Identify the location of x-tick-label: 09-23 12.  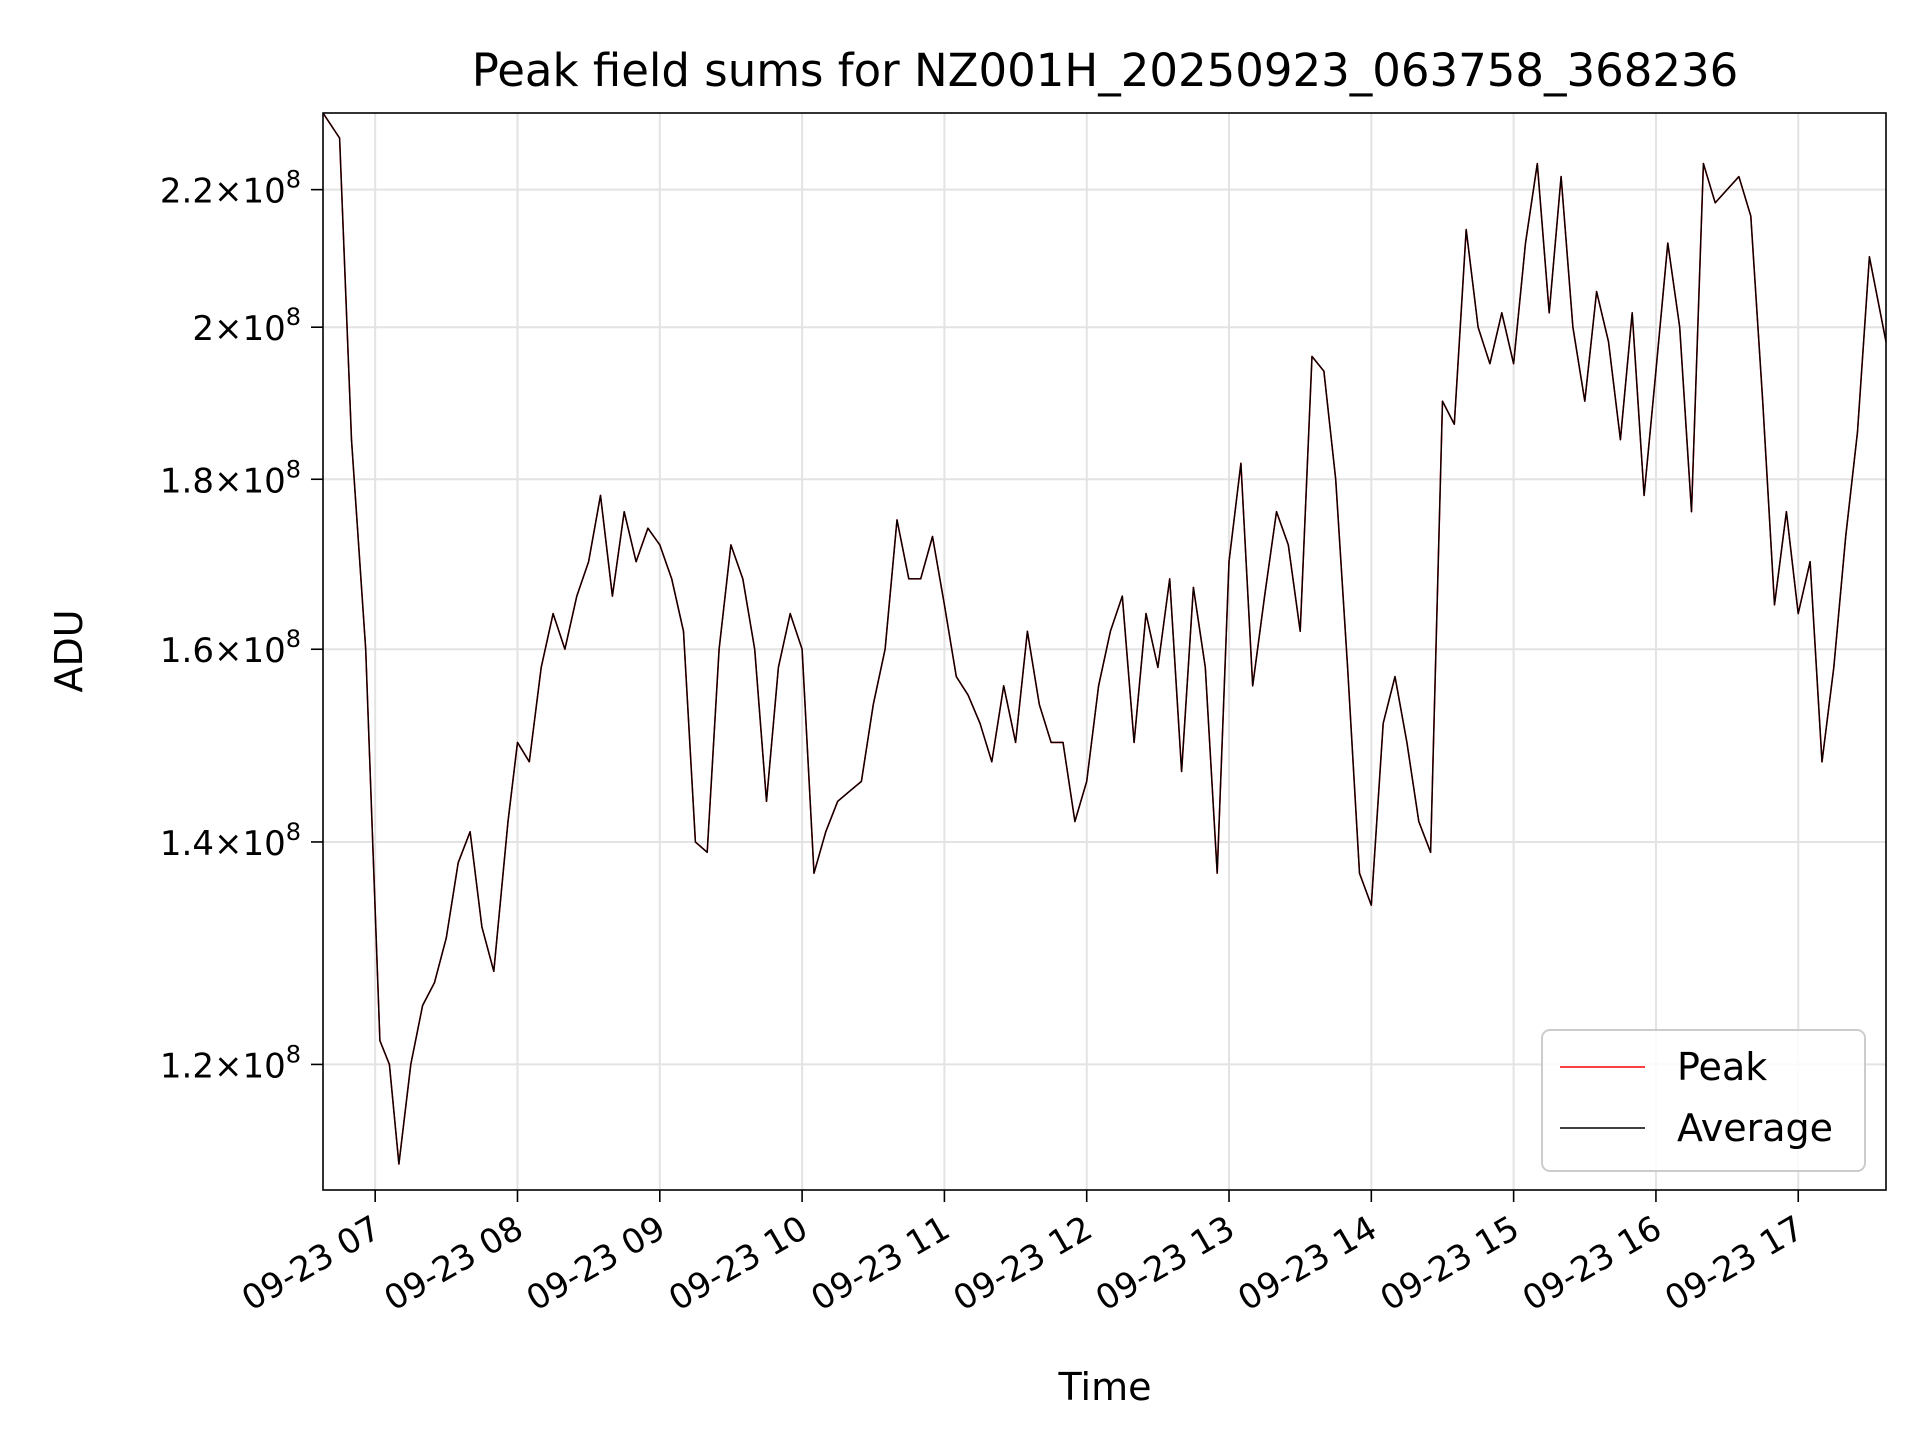
(1023, 1263).